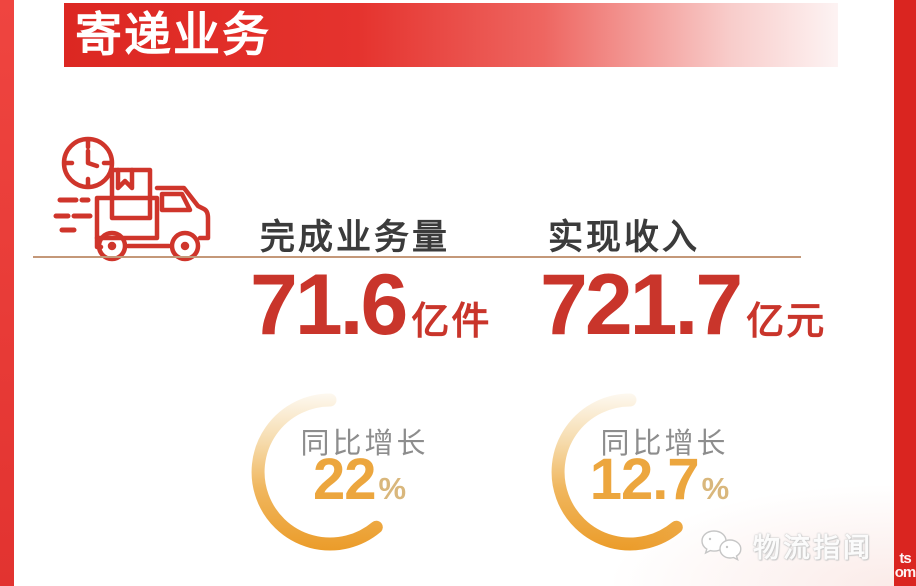 The width and height of the screenshot is (916, 586). I want to click on page-title: 寄递业务, so click(173, 34).